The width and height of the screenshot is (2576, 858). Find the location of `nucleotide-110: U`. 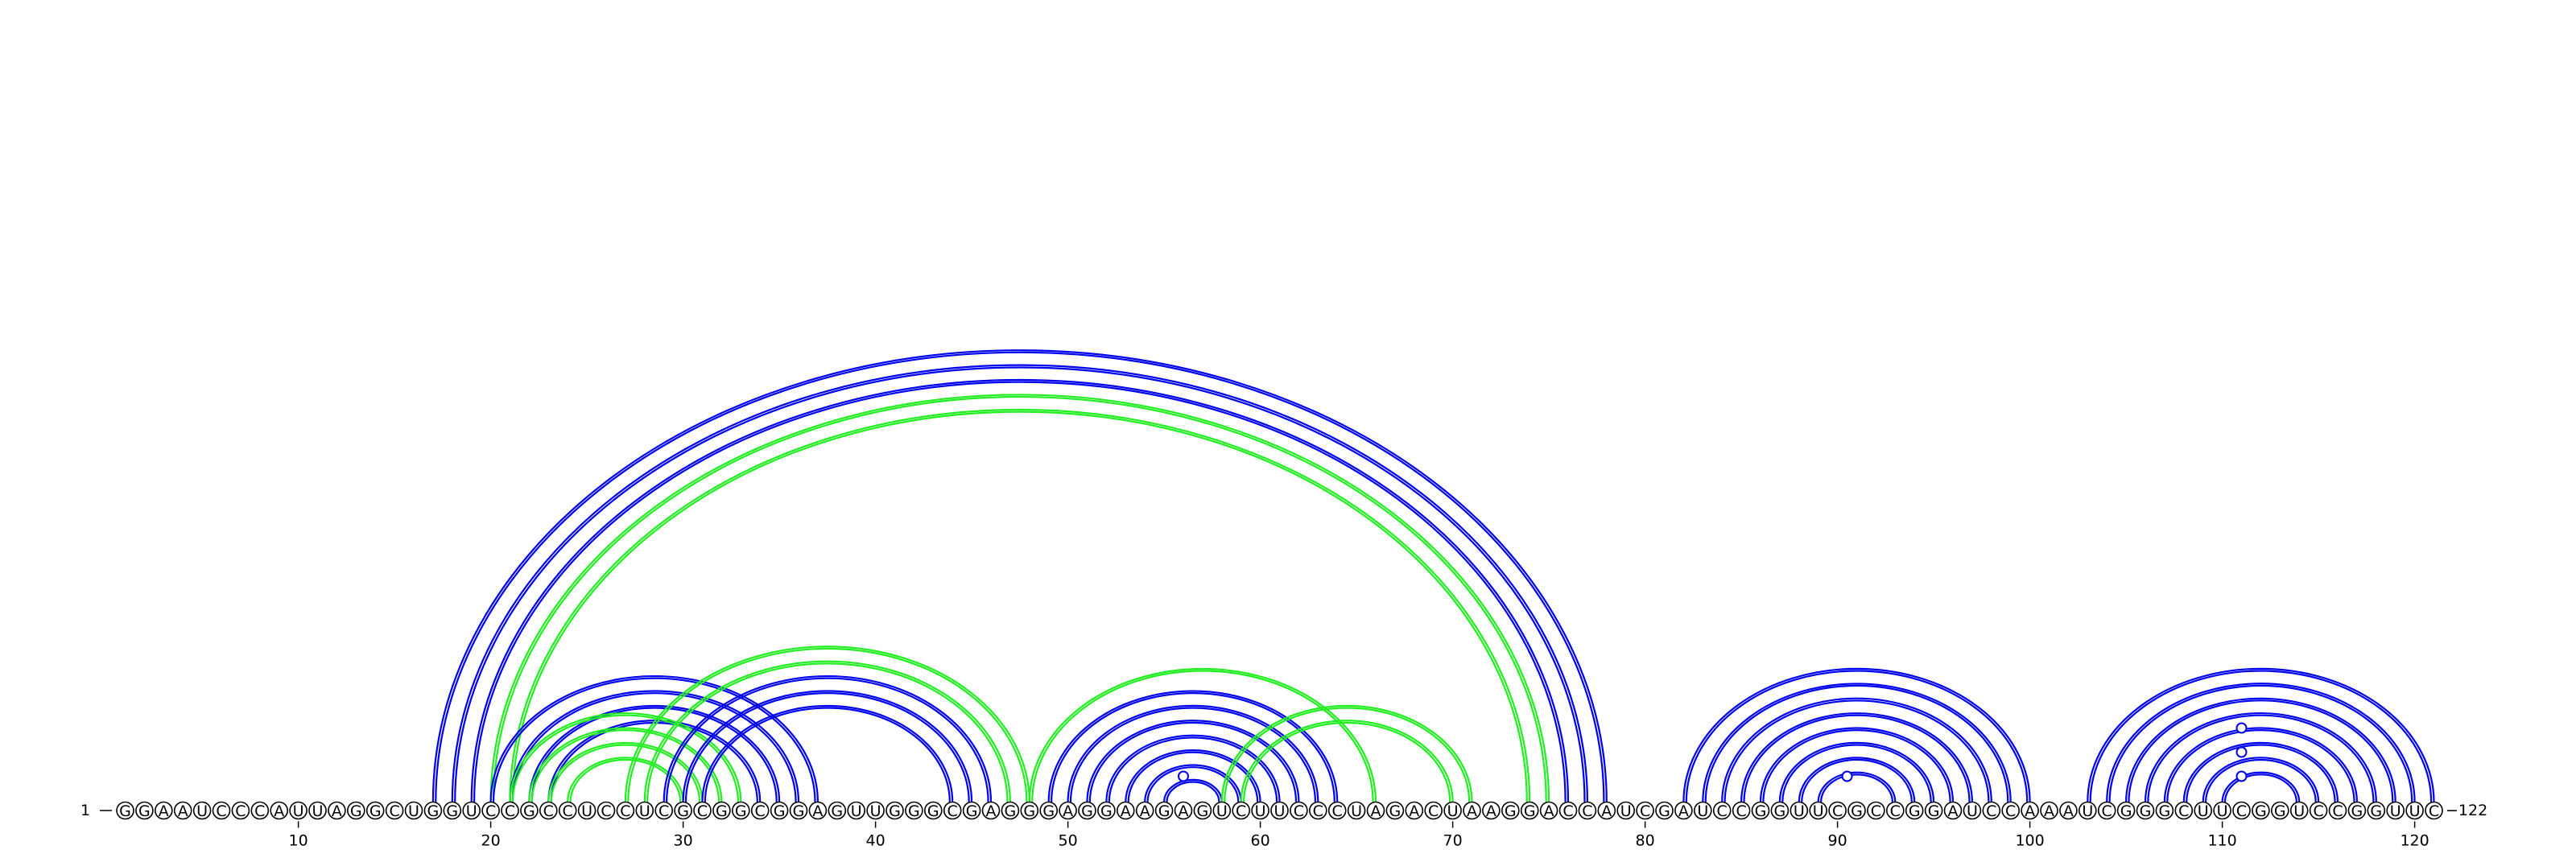

nucleotide-110: U is located at coordinates (2222, 811).